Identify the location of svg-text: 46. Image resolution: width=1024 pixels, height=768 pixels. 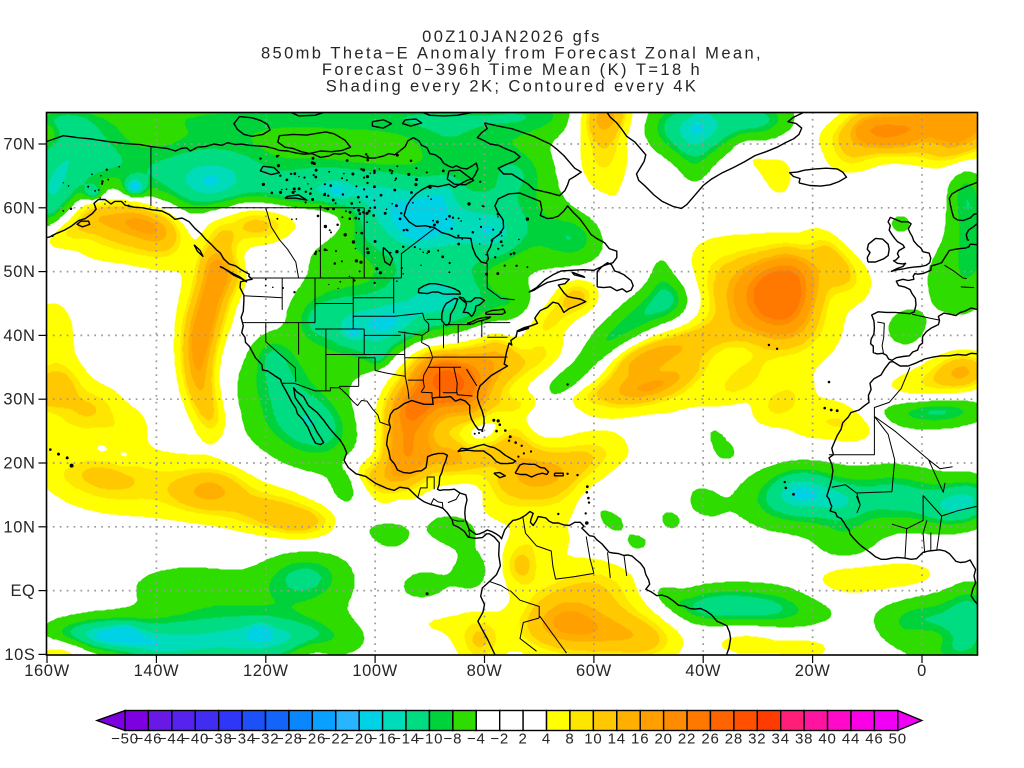
(874, 739).